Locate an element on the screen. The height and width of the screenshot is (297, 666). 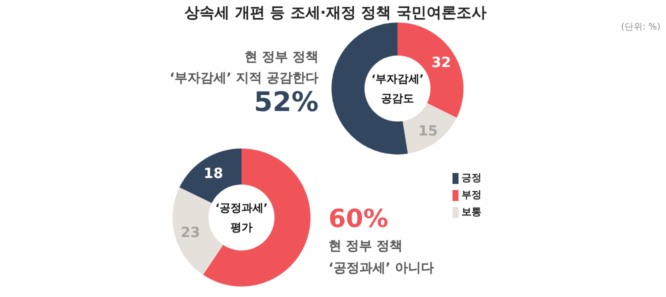
data-label: 32 is located at coordinates (442, 62).